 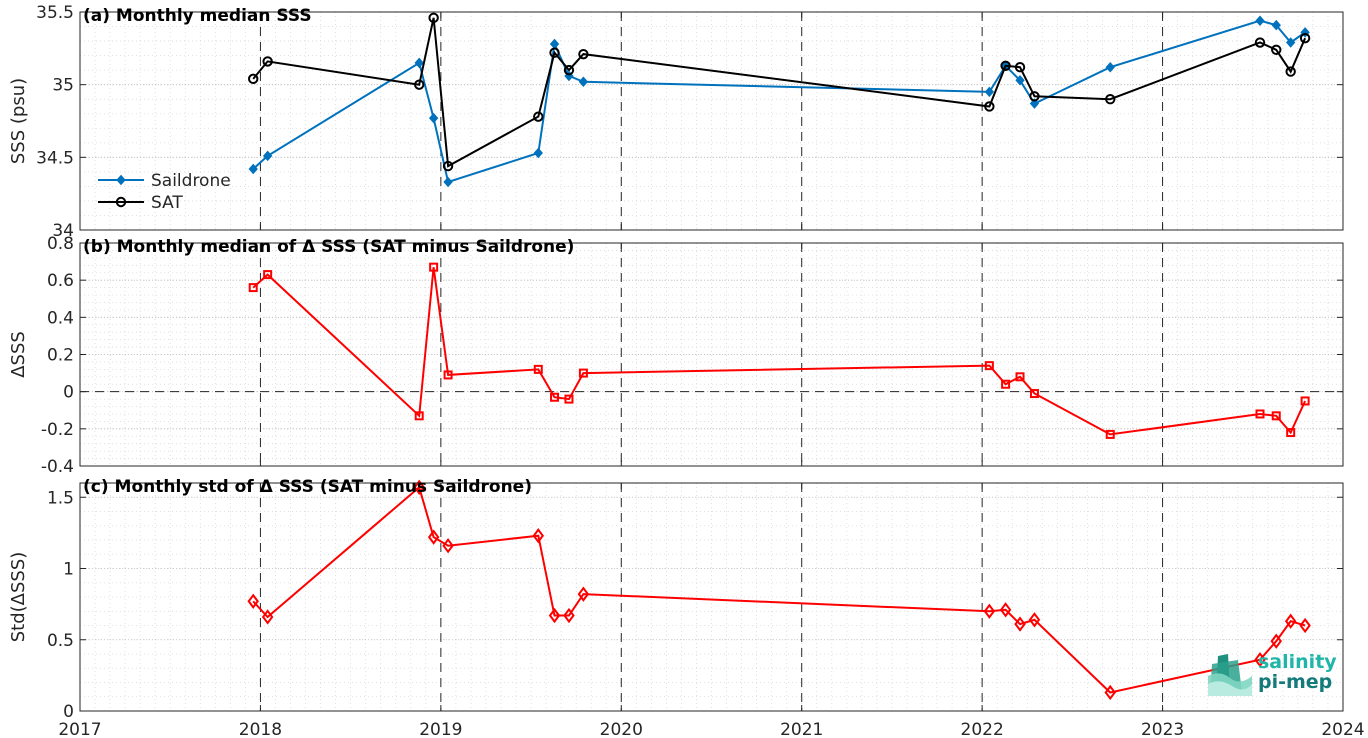 I want to click on salinity-pi-mep-logo: salinity pi-mep, so click(x=1273, y=674).